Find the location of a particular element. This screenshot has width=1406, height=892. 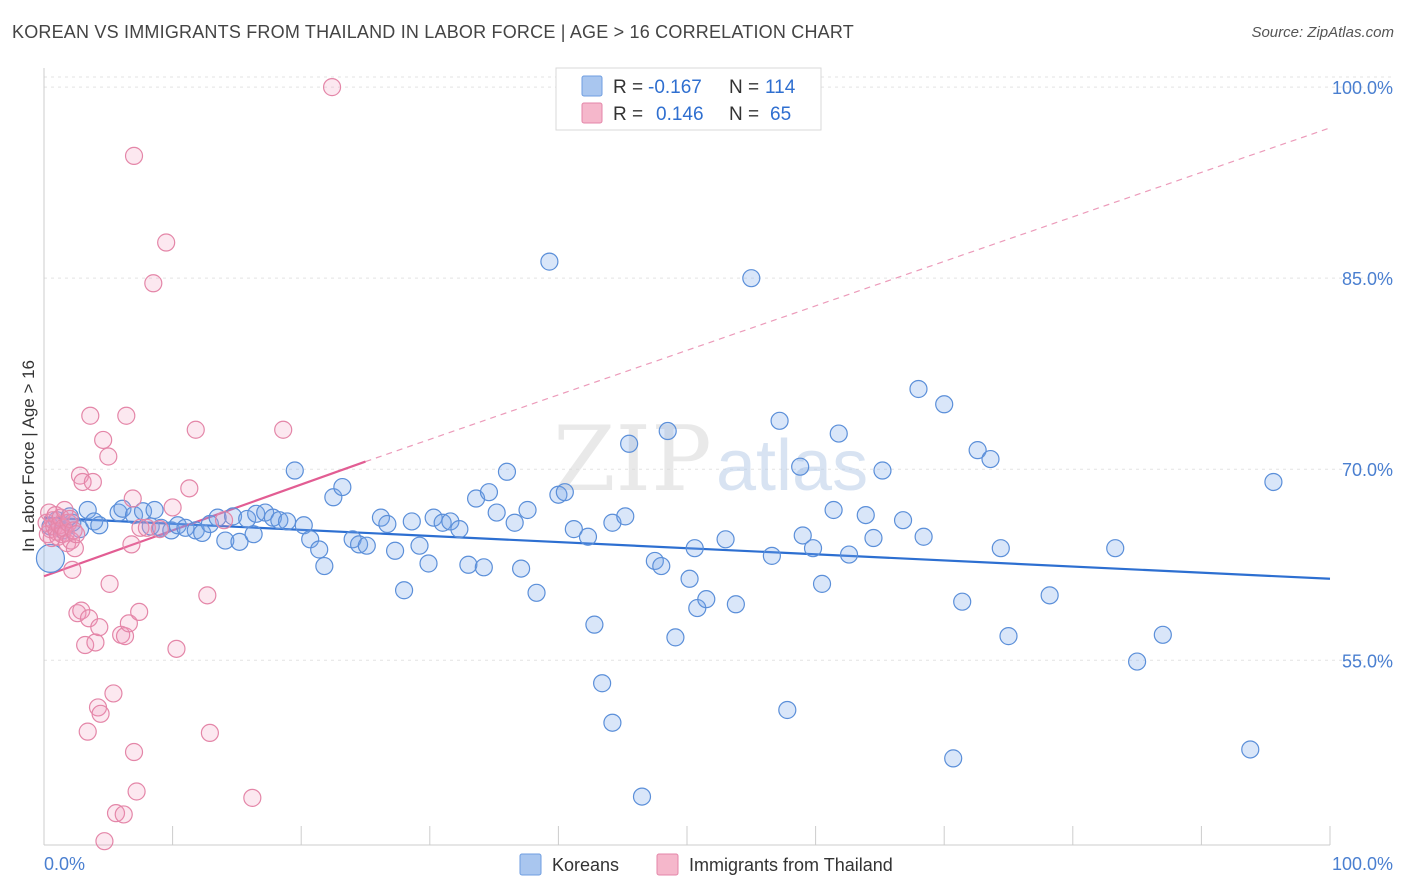

watermark-zip: ZIP is located at coordinates (632, 459).